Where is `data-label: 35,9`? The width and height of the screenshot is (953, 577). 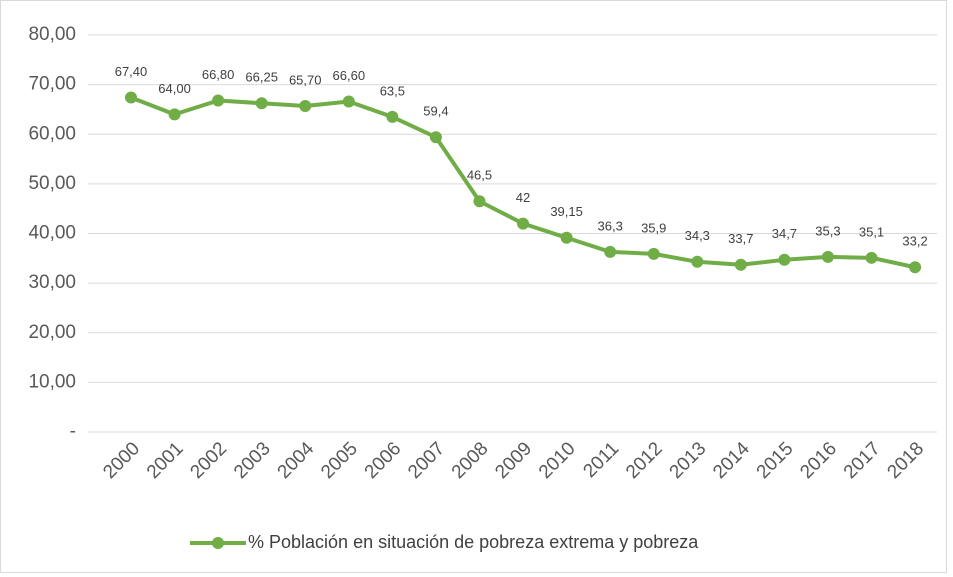
data-label: 35,9 is located at coordinates (653, 227).